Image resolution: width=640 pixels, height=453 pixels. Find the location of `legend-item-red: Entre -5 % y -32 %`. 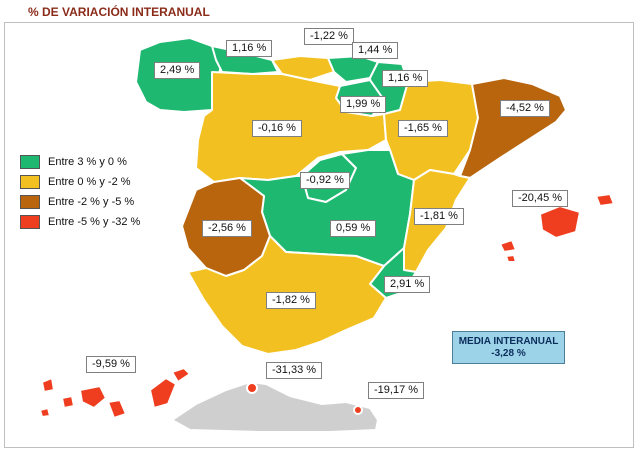

legend-item-red: Entre -5 % y -32 % is located at coordinates (80, 222).